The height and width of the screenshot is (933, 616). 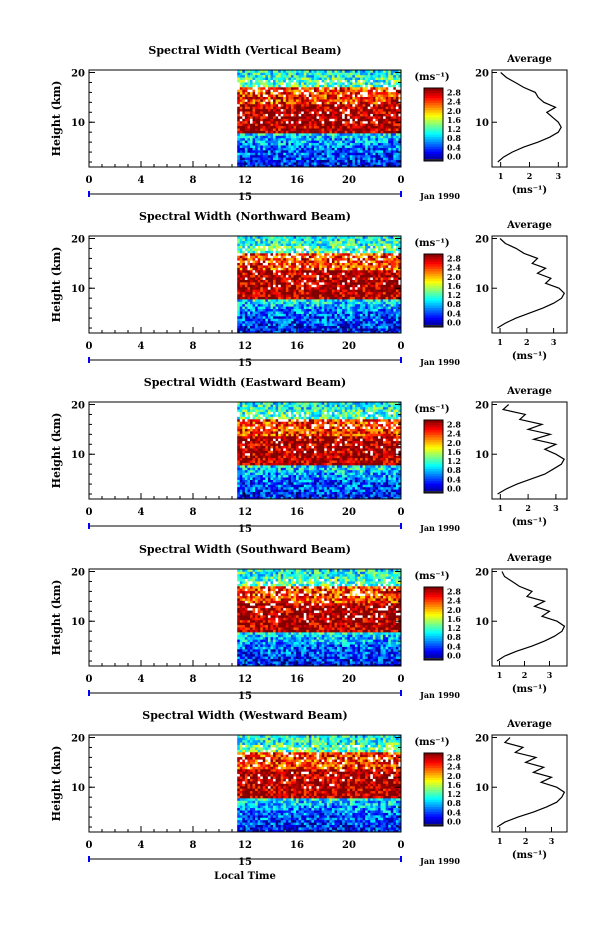 What do you see at coordinates (433, 106) in the screenshot?
I see `colorbar-segment` at bounding box center [433, 106].